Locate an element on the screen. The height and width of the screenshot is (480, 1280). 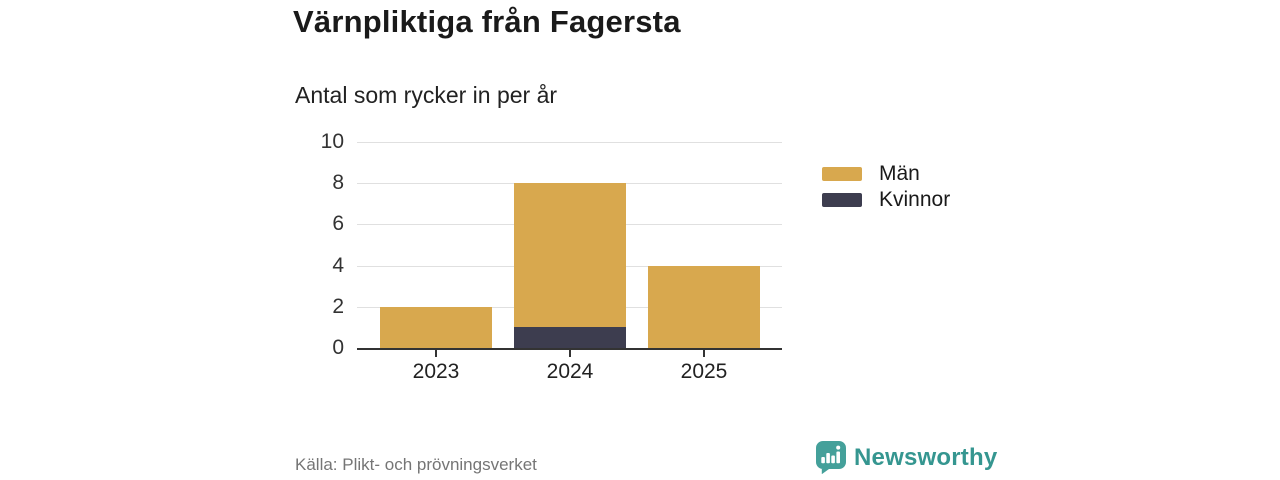
legend-row: Kvinnor is located at coordinates (886, 200).